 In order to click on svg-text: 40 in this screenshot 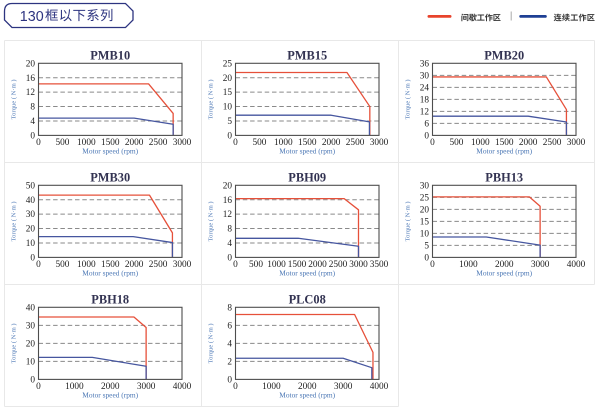, I will do `click(31, 201)`.